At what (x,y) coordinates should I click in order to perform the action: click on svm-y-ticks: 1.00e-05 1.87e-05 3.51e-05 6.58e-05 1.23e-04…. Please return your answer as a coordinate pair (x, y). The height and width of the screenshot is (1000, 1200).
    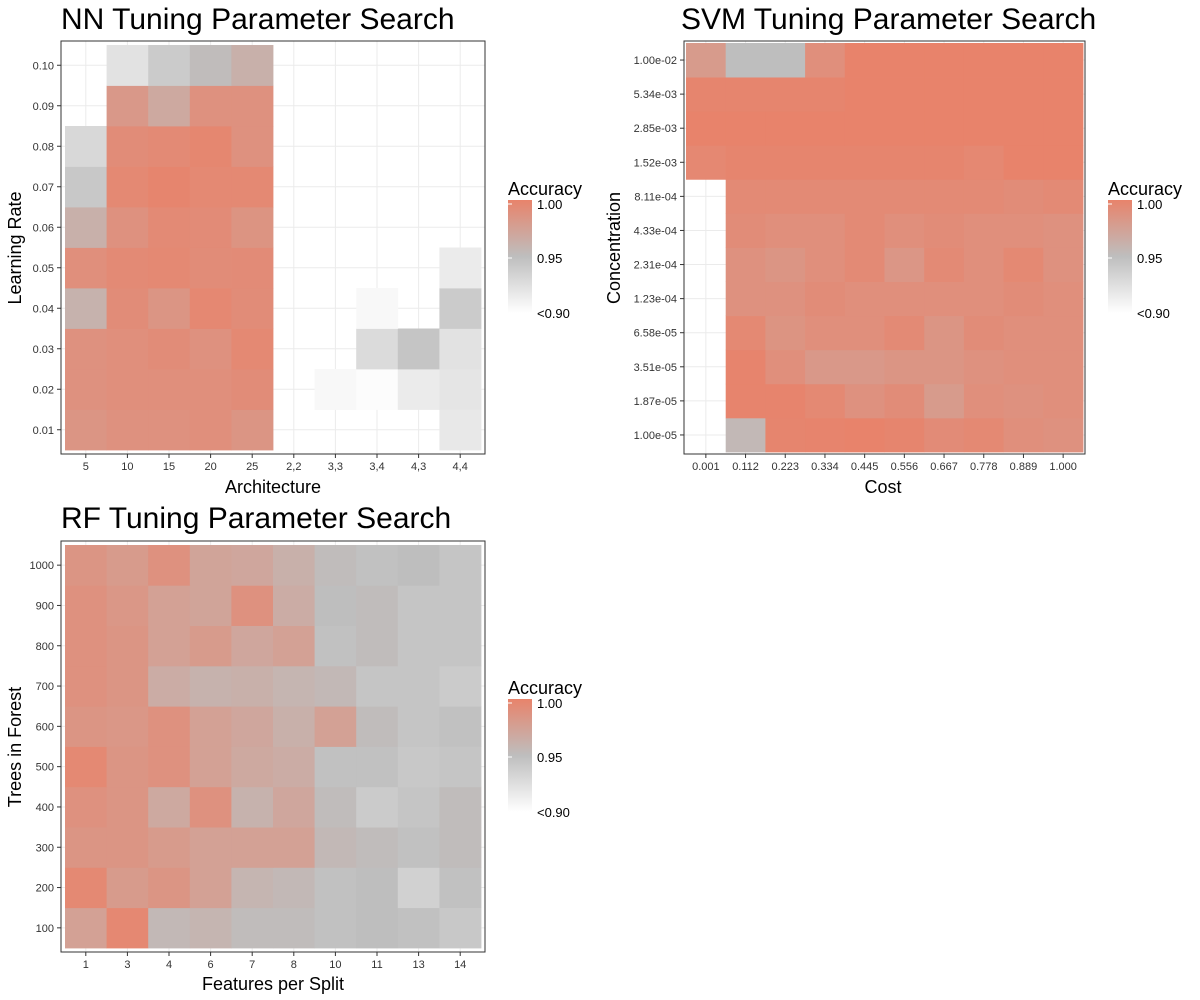
    Looking at the image, I should click on (659, 248).